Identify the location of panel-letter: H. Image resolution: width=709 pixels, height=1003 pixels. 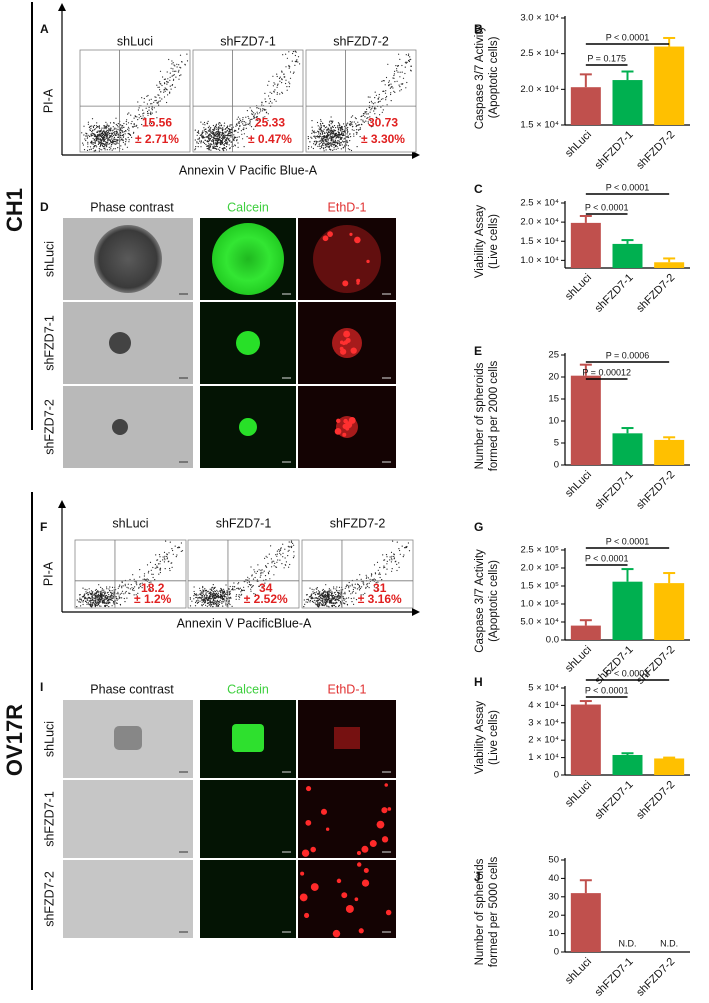
(478, 682).